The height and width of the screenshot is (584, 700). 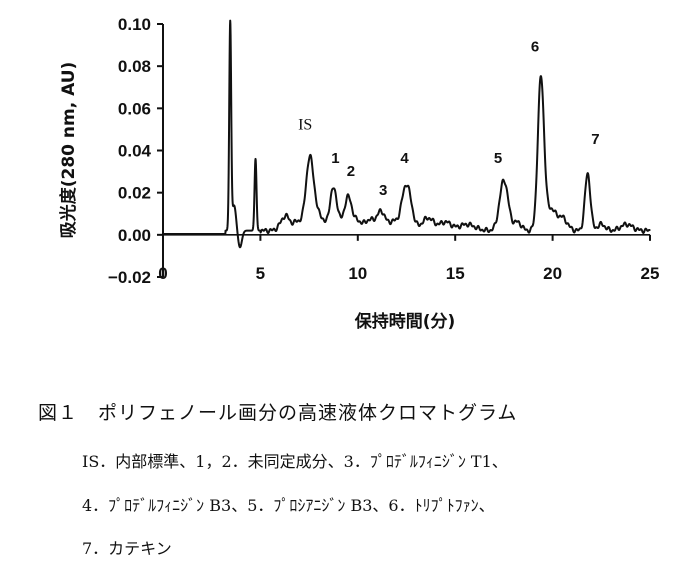 What do you see at coordinates (498, 158) in the screenshot?
I see `peak-label: 5` at bounding box center [498, 158].